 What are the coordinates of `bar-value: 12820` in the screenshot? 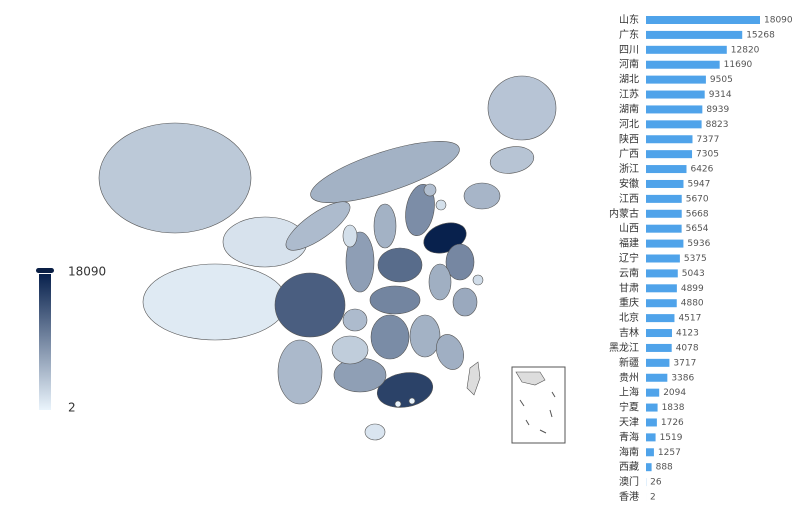 It's located at (745, 50).